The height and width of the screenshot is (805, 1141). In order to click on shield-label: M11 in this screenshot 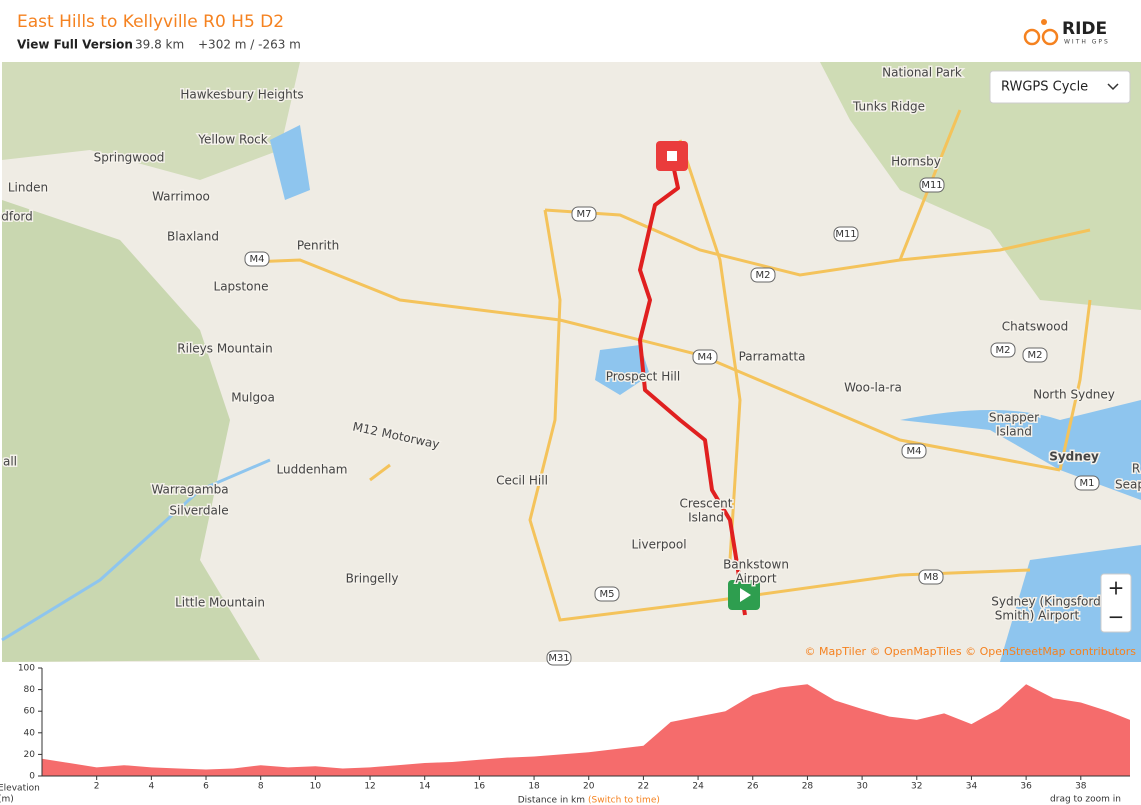, I will do `click(931, 185)`.